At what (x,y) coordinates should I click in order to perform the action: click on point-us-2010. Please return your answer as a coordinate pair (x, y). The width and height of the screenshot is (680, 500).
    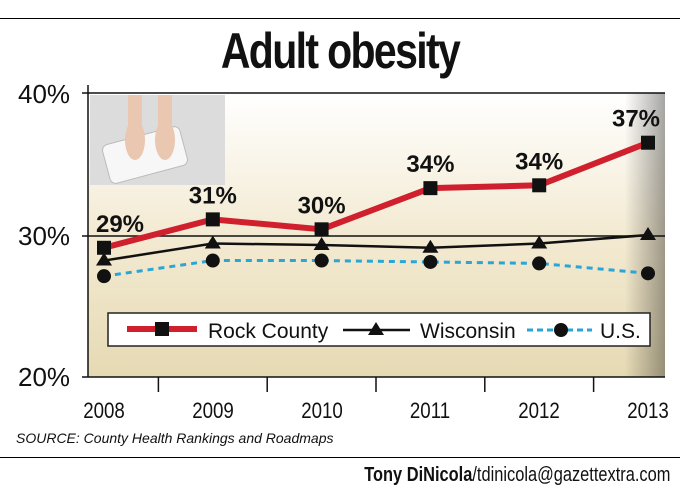
    Looking at the image, I should click on (321, 260).